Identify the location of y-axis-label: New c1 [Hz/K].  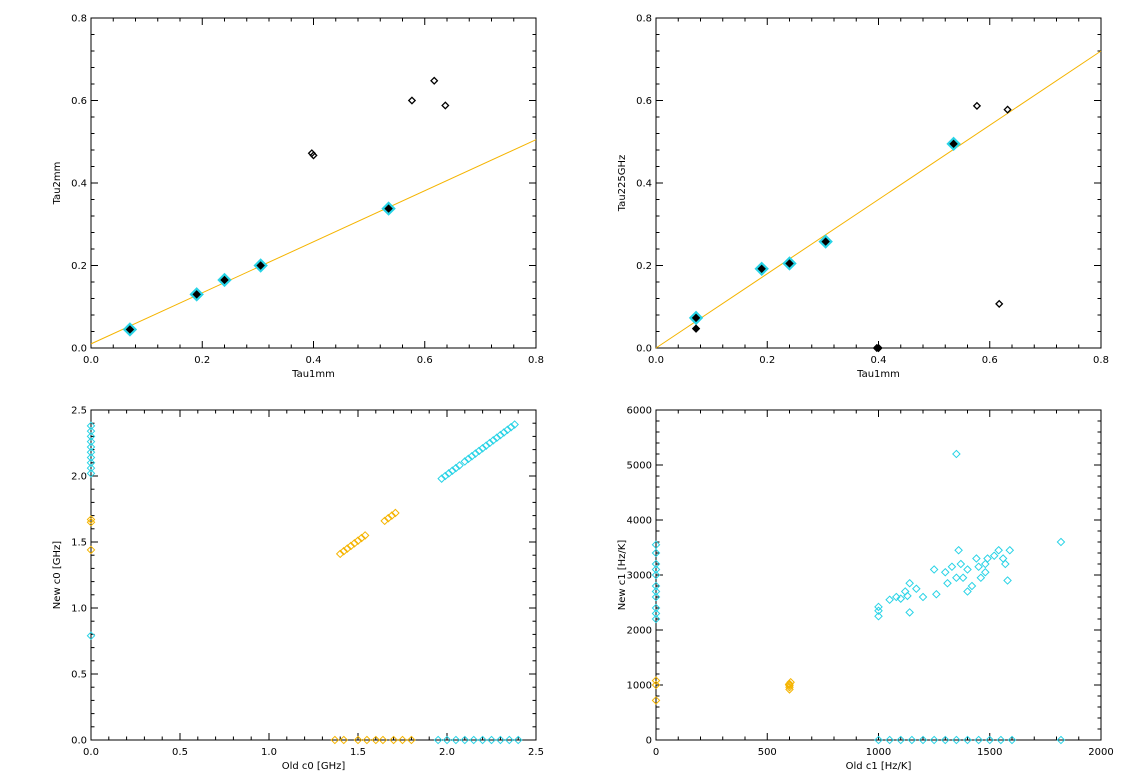
(622, 575).